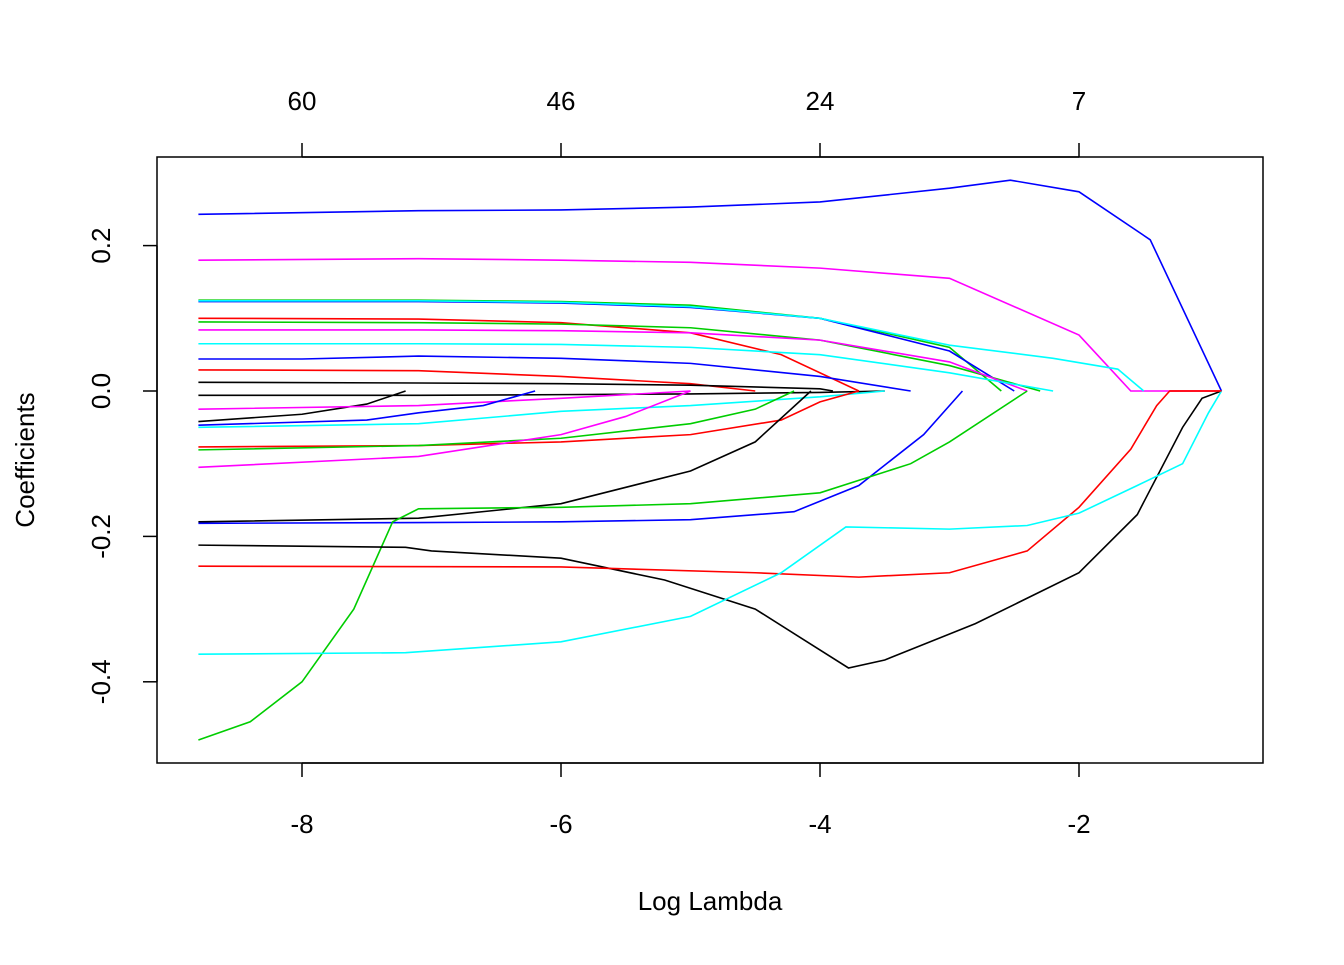 The image size is (1344, 965). What do you see at coordinates (301, 824) in the screenshot?
I see `x-tick-label: -8` at bounding box center [301, 824].